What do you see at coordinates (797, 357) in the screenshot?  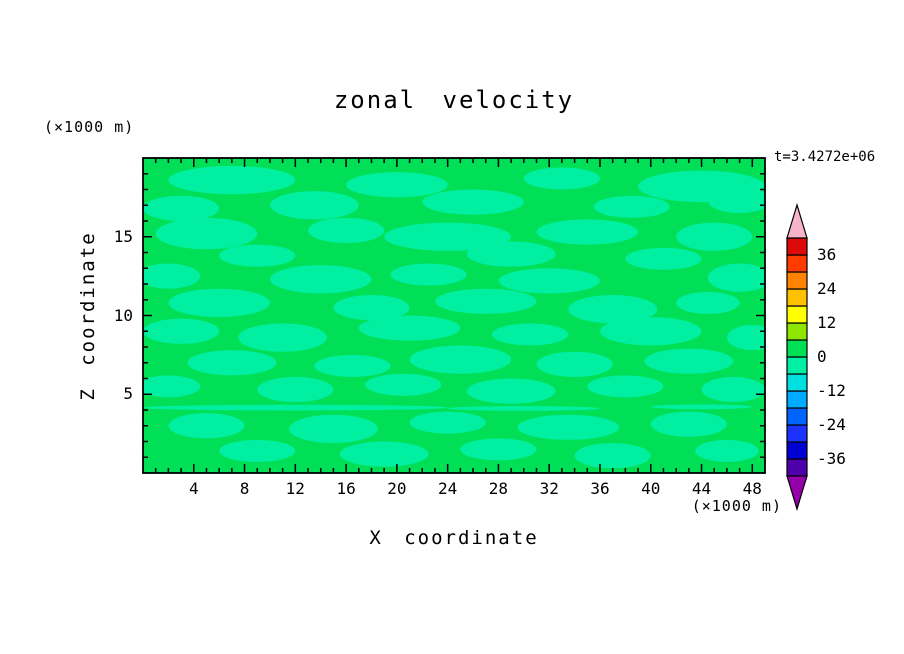 I see `colorbar` at bounding box center [797, 357].